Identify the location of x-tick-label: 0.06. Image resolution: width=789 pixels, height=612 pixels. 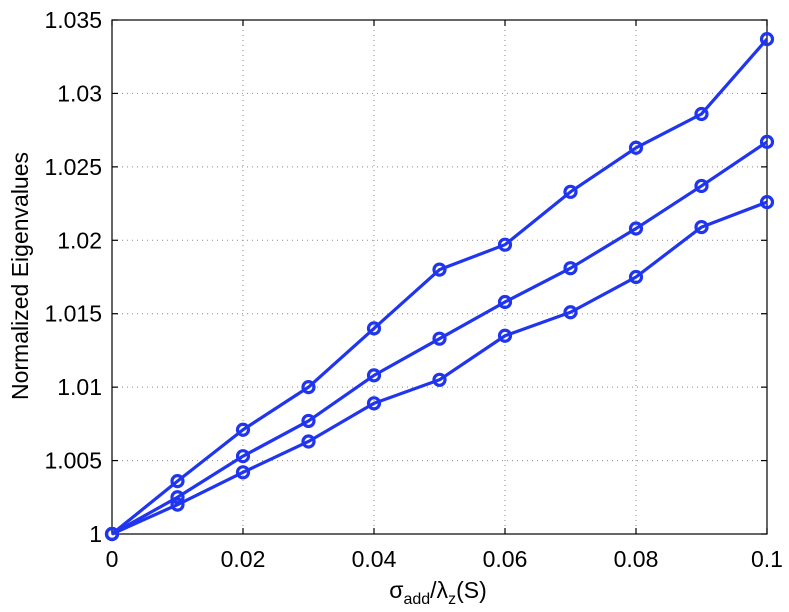
(505, 559).